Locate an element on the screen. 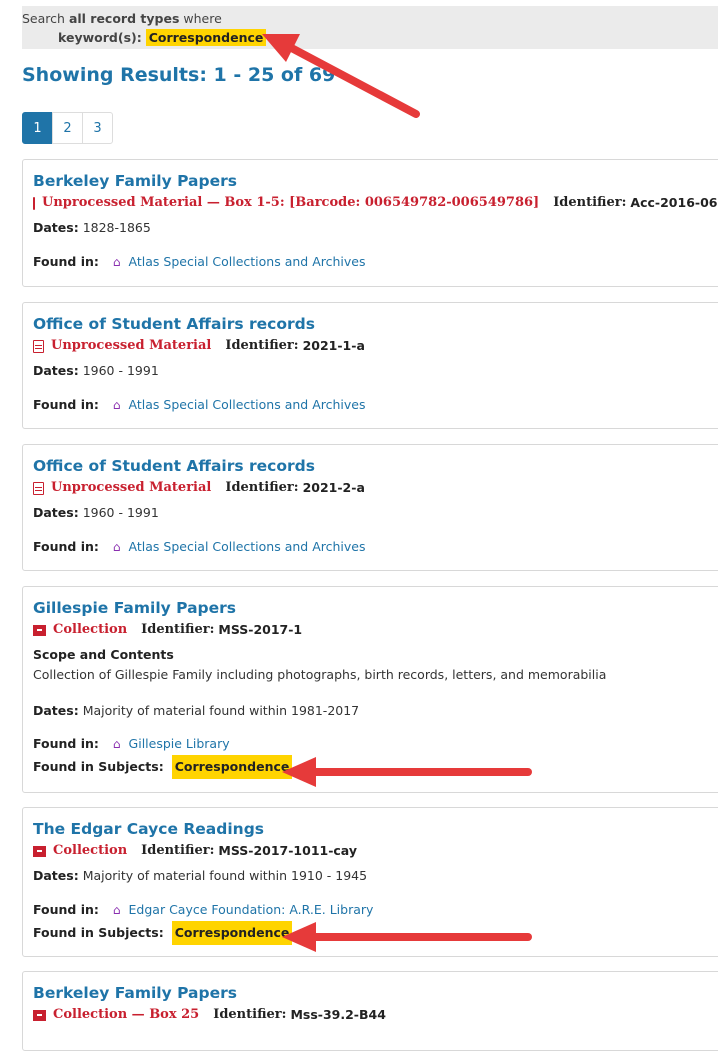 The image size is (718, 1051). scope-heading: Scope and Contents is located at coordinates (103, 654).